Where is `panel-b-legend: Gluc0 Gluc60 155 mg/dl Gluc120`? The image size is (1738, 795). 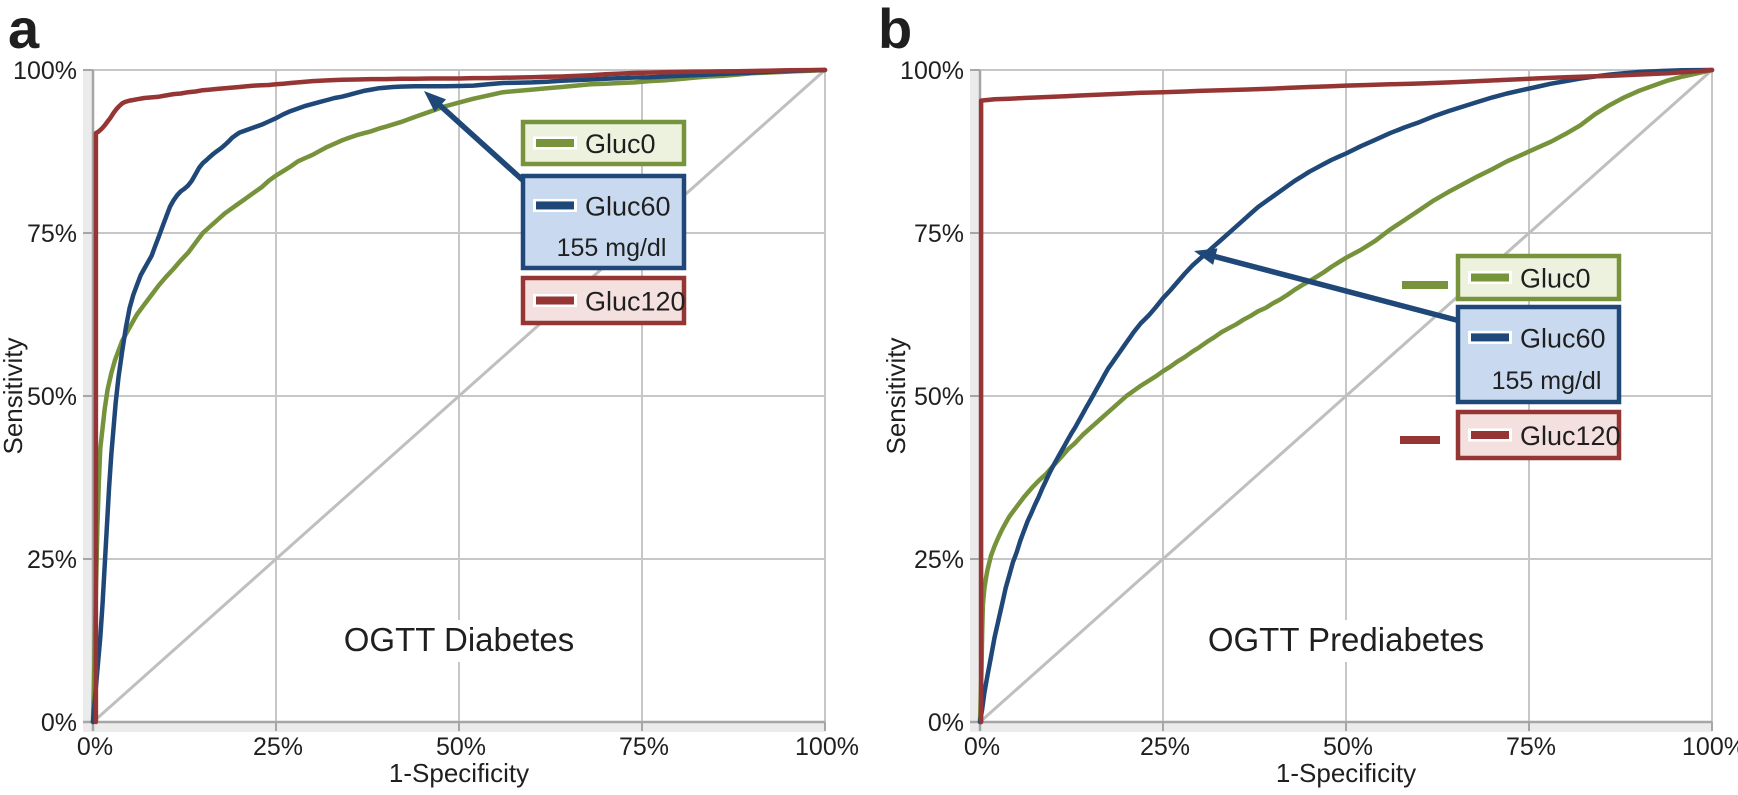
panel-b-legend: Gluc0 Gluc60 155 mg/dl Gluc120 is located at coordinates (1510, 357).